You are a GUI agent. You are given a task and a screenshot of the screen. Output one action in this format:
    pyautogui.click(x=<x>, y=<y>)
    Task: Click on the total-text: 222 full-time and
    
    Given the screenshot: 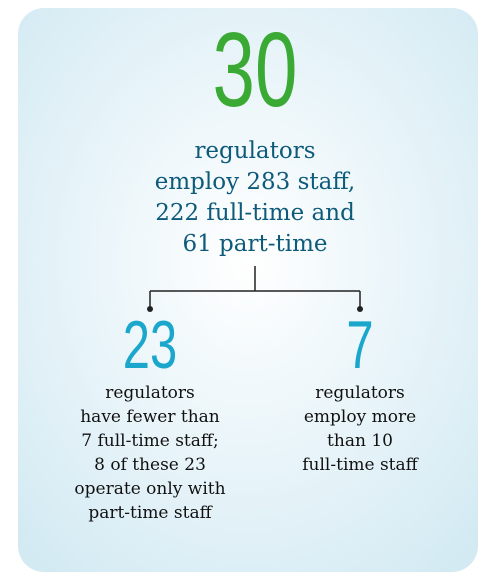 What is the action you would take?
    pyautogui.click(x=255, y=213)
    